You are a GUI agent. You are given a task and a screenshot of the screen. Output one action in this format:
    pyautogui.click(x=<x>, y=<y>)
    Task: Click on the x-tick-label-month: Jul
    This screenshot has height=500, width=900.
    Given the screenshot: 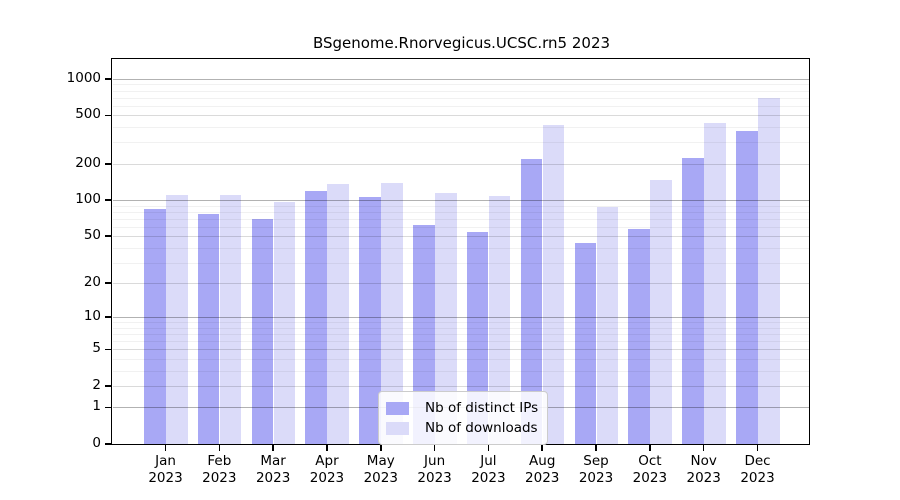 What is the action you would take?
    pyautogui.click(x=488, y=461)
    